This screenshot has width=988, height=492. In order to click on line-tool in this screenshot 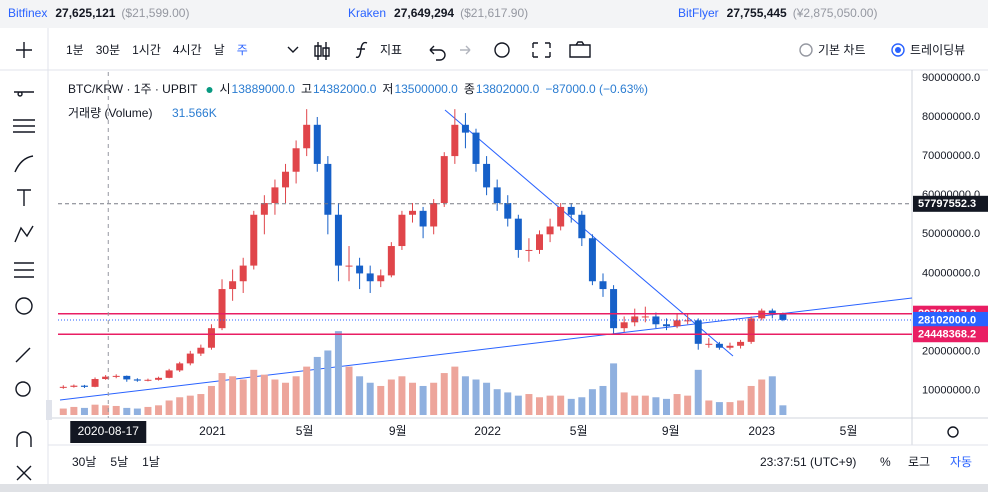, I will do `click(24, 94)`.